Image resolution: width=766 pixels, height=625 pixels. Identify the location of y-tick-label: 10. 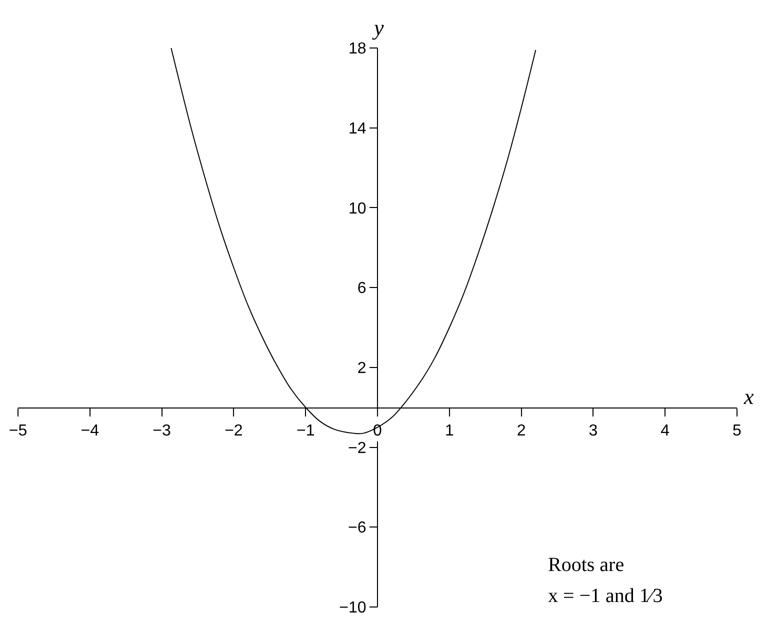
(357, 209).